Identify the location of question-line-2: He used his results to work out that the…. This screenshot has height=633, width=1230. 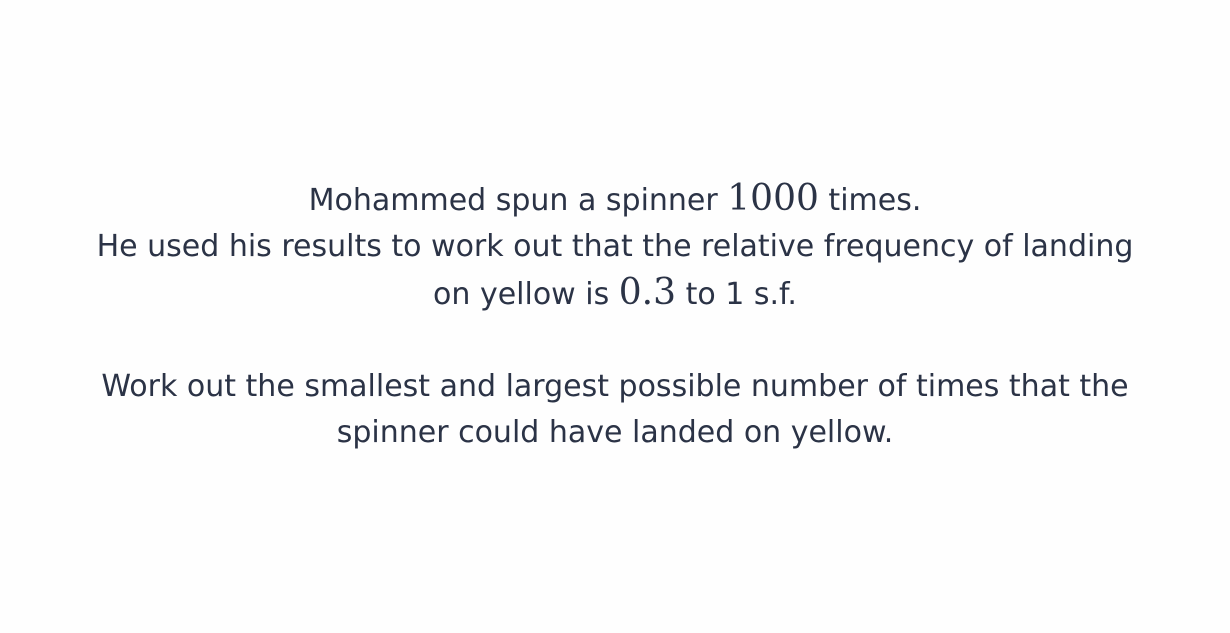
(615, 246).